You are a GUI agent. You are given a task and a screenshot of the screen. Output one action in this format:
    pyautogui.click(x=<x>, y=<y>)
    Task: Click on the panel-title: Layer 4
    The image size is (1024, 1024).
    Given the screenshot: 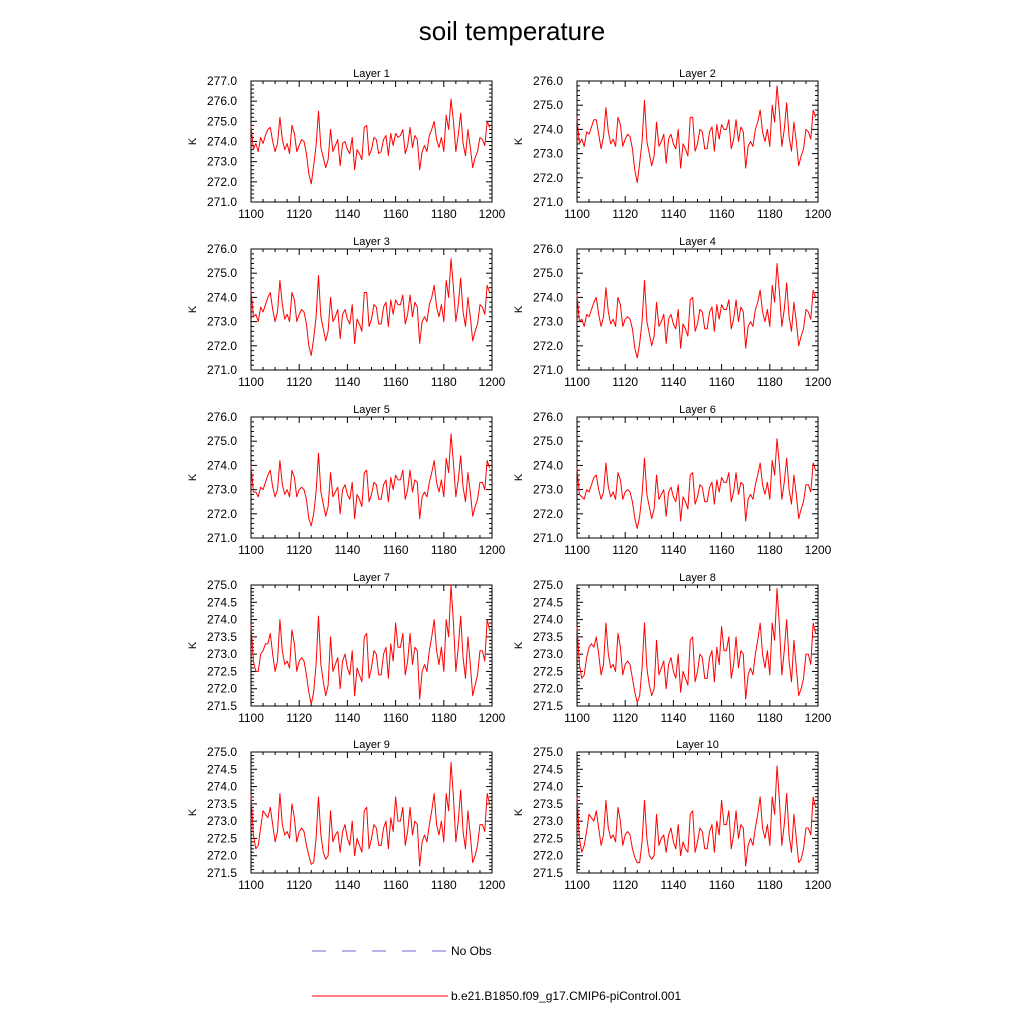 What is the action you would take?
    pyautogui.click(x=697, y=242)
    